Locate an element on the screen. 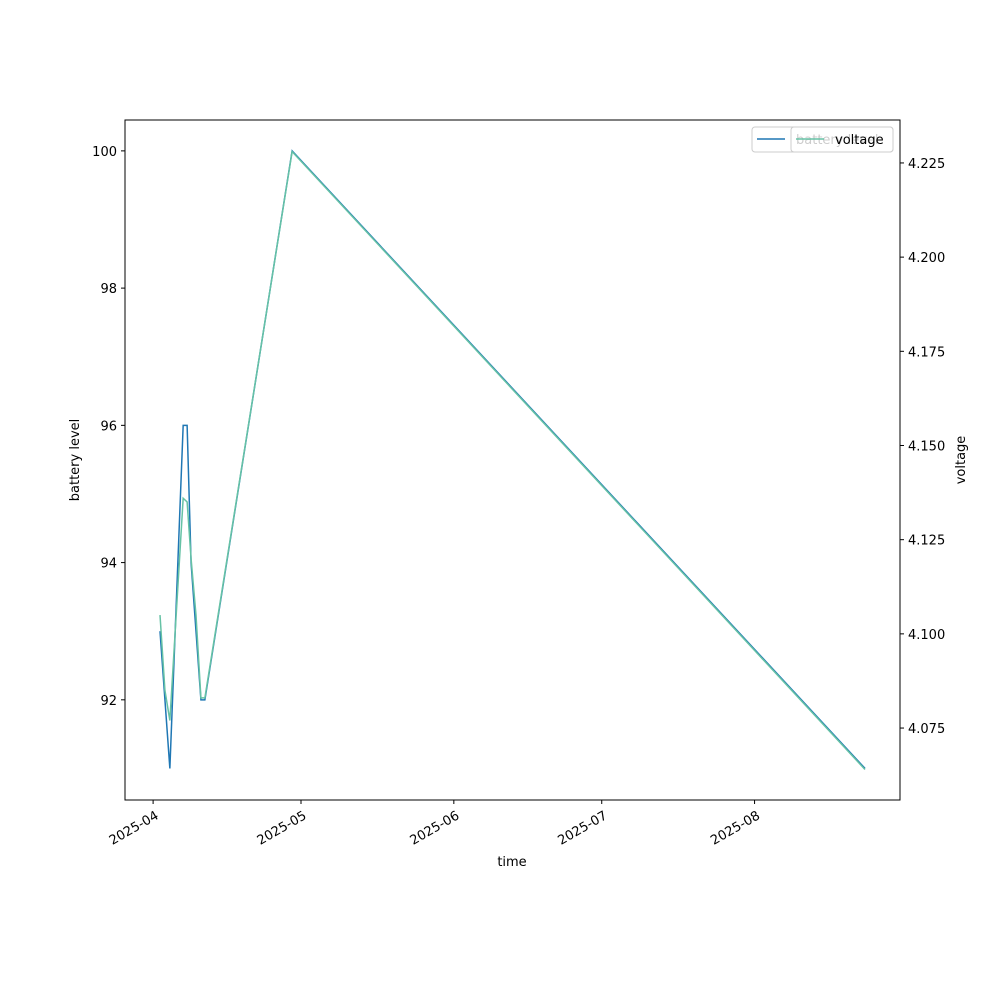  y2-tick-label: 4.200 is located at coordinates (926, 258).